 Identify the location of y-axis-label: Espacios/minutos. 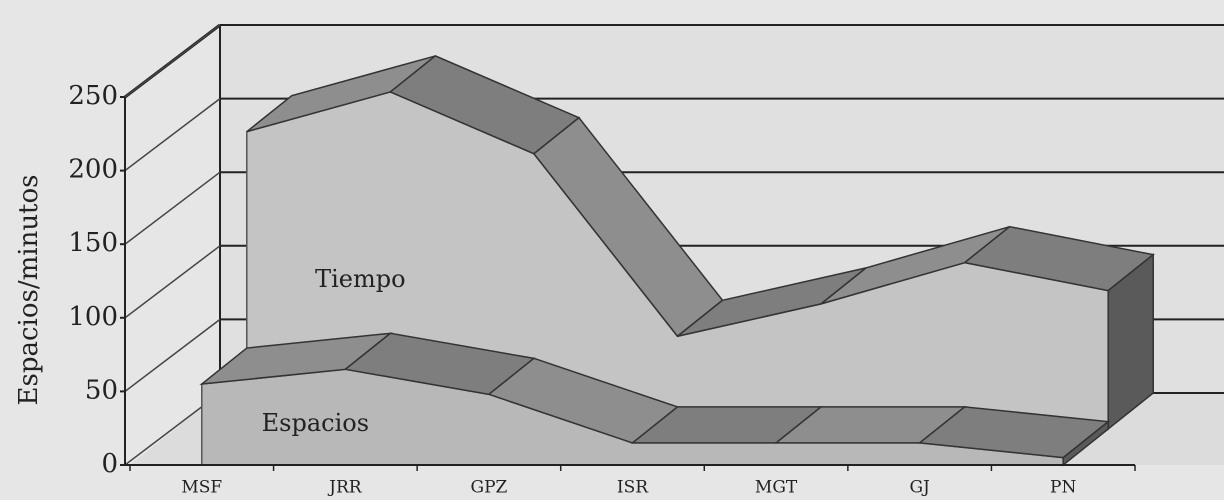
(29, 289).